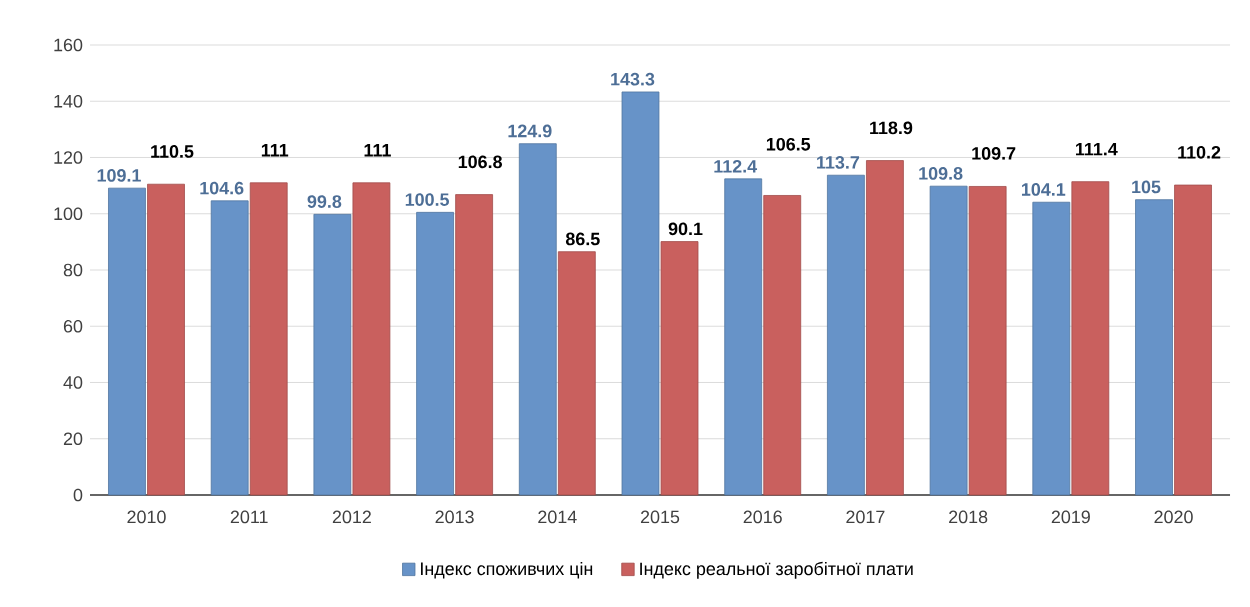  Describe the element at coordinates (119, 175) in the screenshot. I see `data-label: 109.1` at that location.